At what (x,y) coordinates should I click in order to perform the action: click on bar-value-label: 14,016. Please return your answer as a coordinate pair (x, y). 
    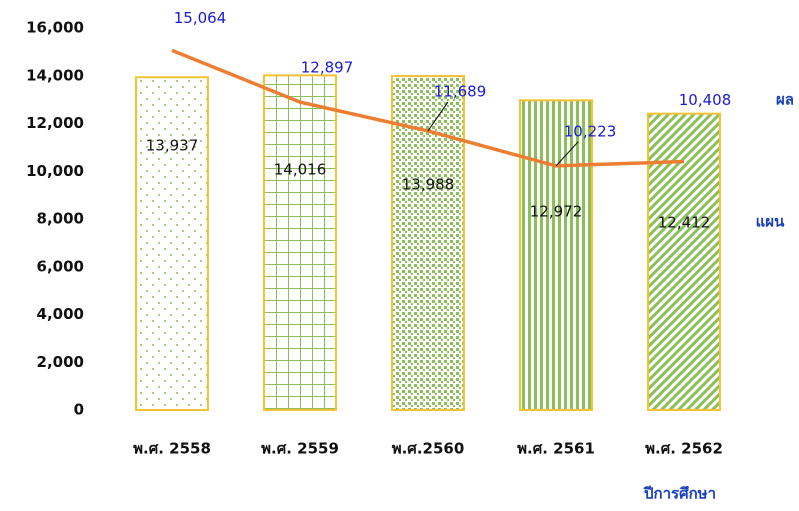
    Looking at the image, I should click on (300, 170).